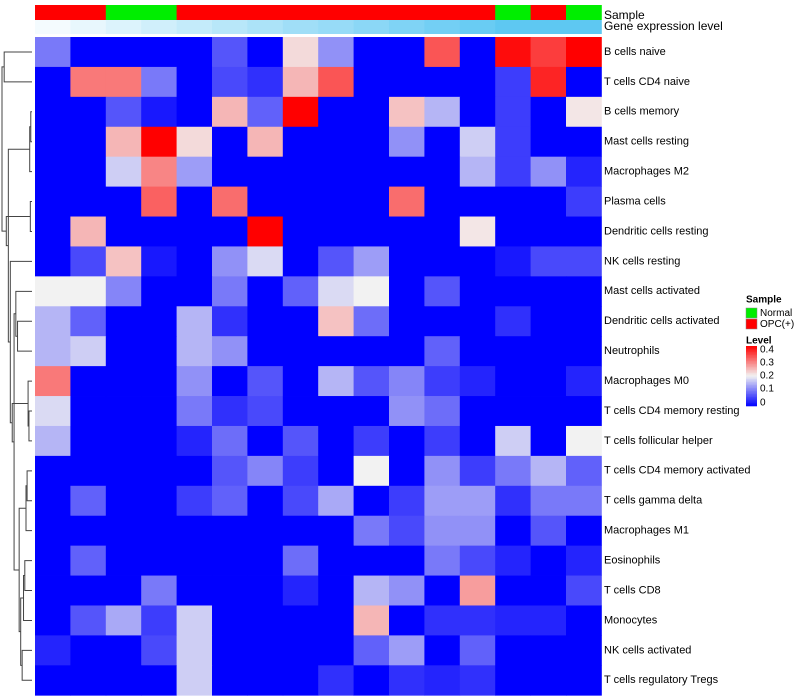  What do you see at coordinates (767, 363) in the screenshot?
I see `level-tick: 0.3` at bounding box center [767, 363].